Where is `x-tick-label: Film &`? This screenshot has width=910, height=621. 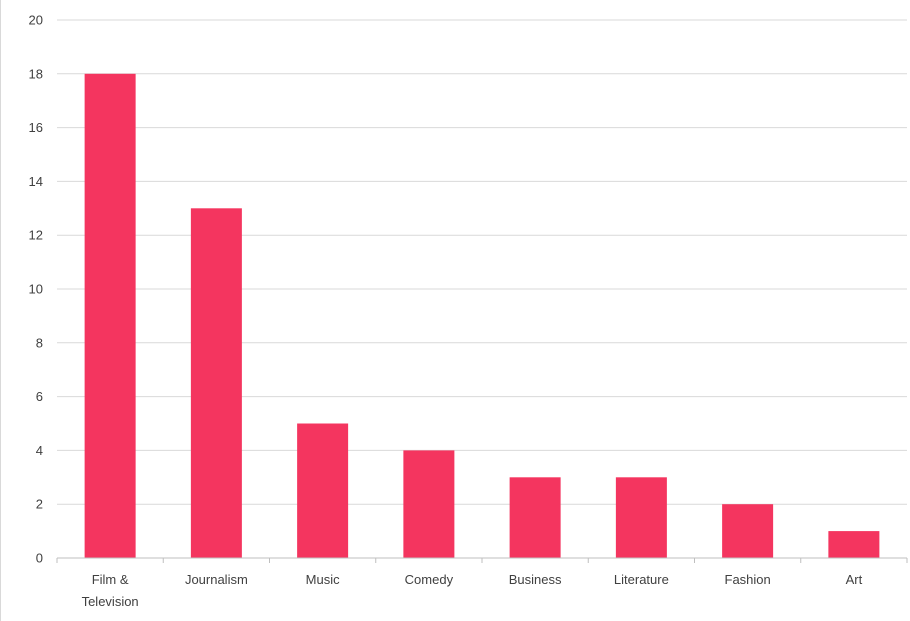 x-tick-label: Film & is located at coordinates (110, 579).